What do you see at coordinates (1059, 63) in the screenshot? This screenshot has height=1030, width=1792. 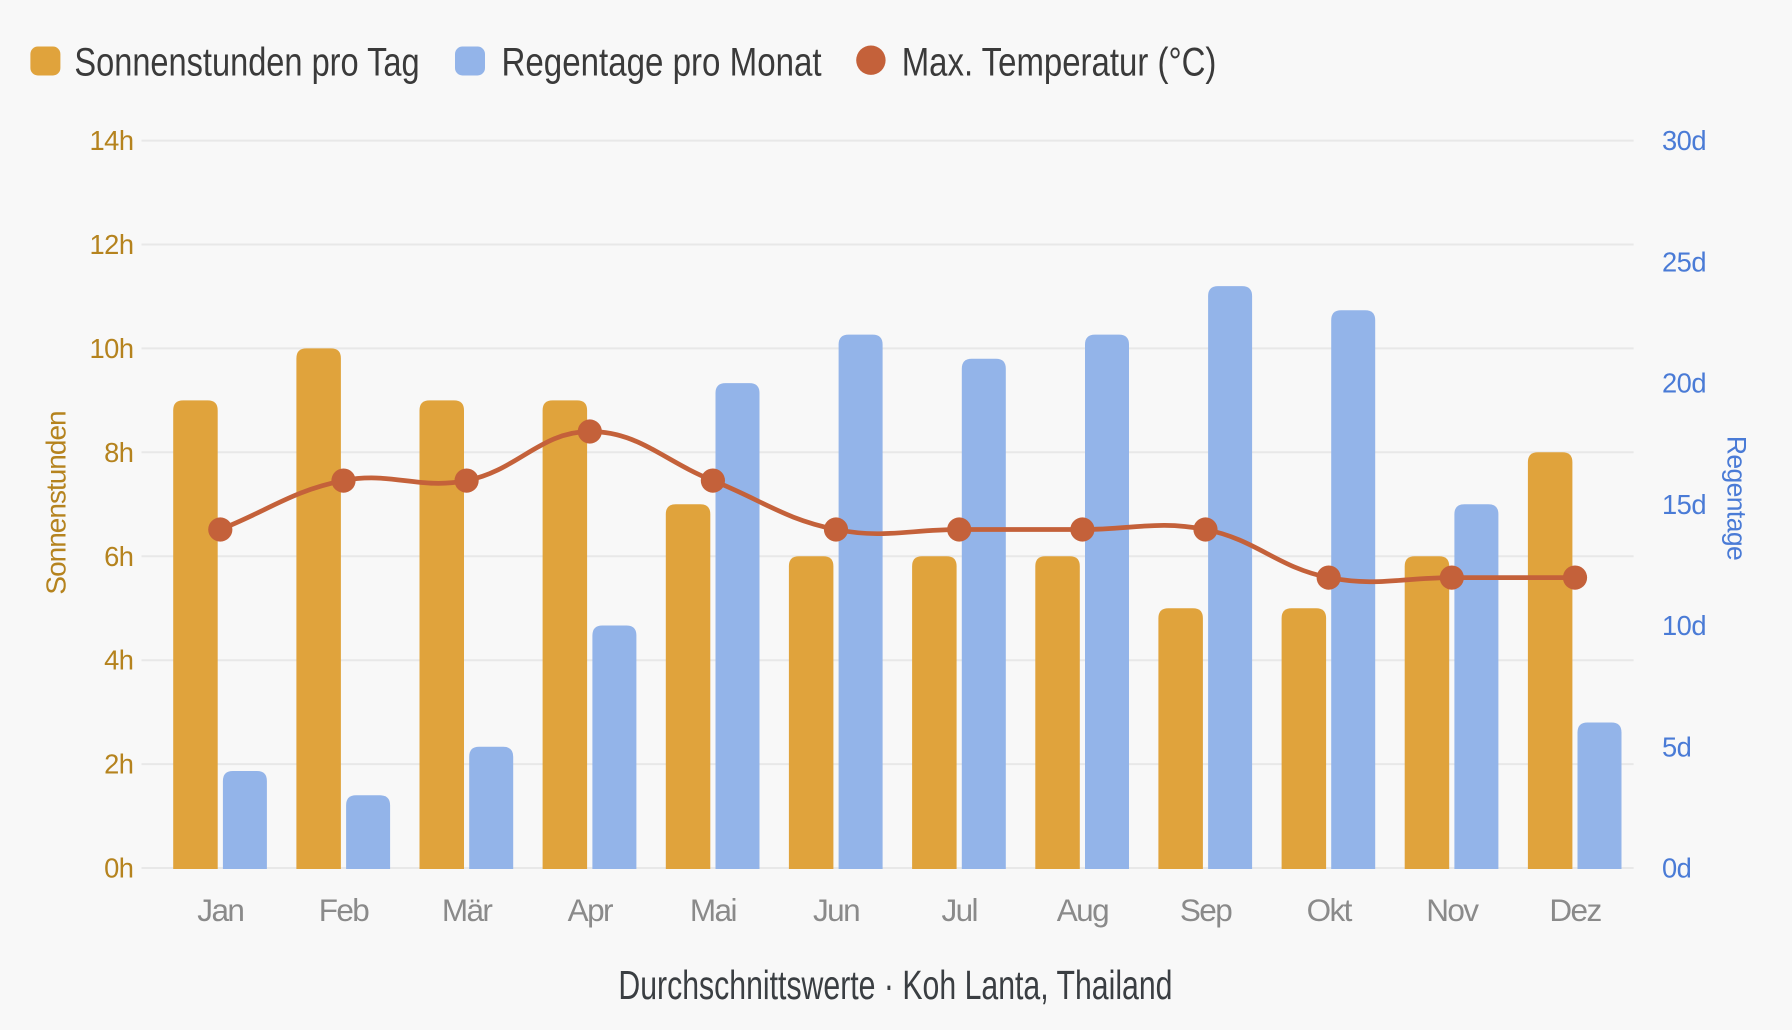 I see `svg-text: Max. Temperatur (°C)` at bounding box center [1059, 63].